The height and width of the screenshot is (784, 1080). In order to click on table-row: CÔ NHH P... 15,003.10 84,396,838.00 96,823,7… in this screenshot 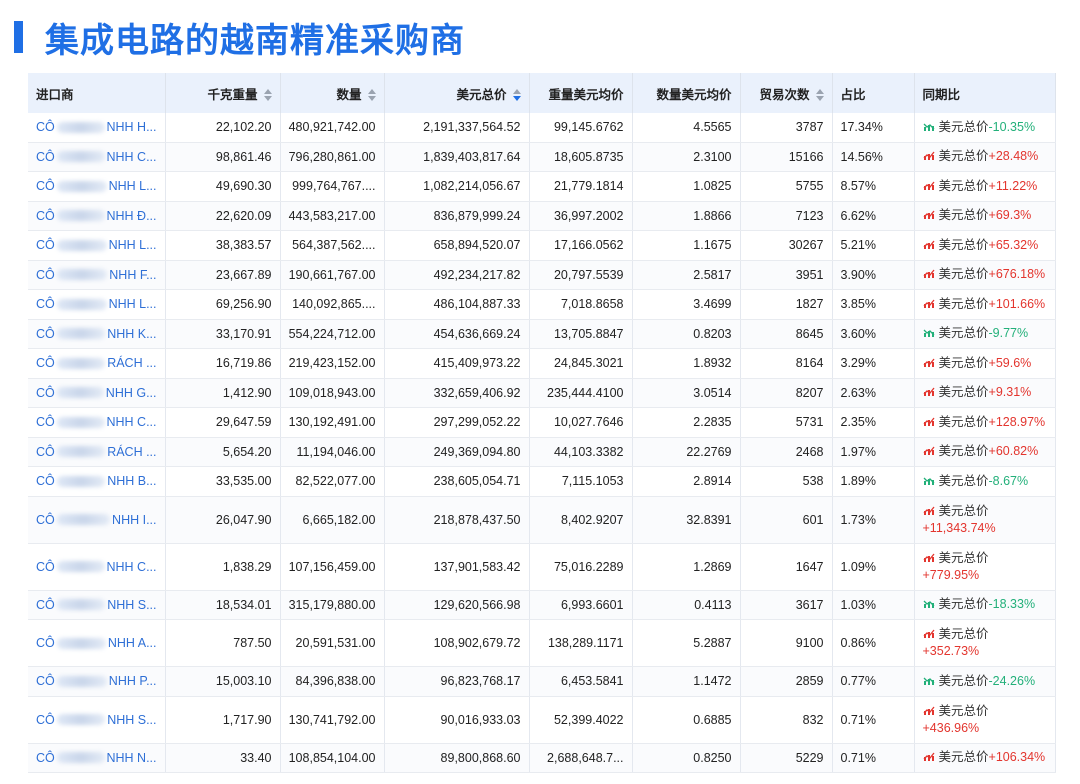, I will do `click(542, 681)`.